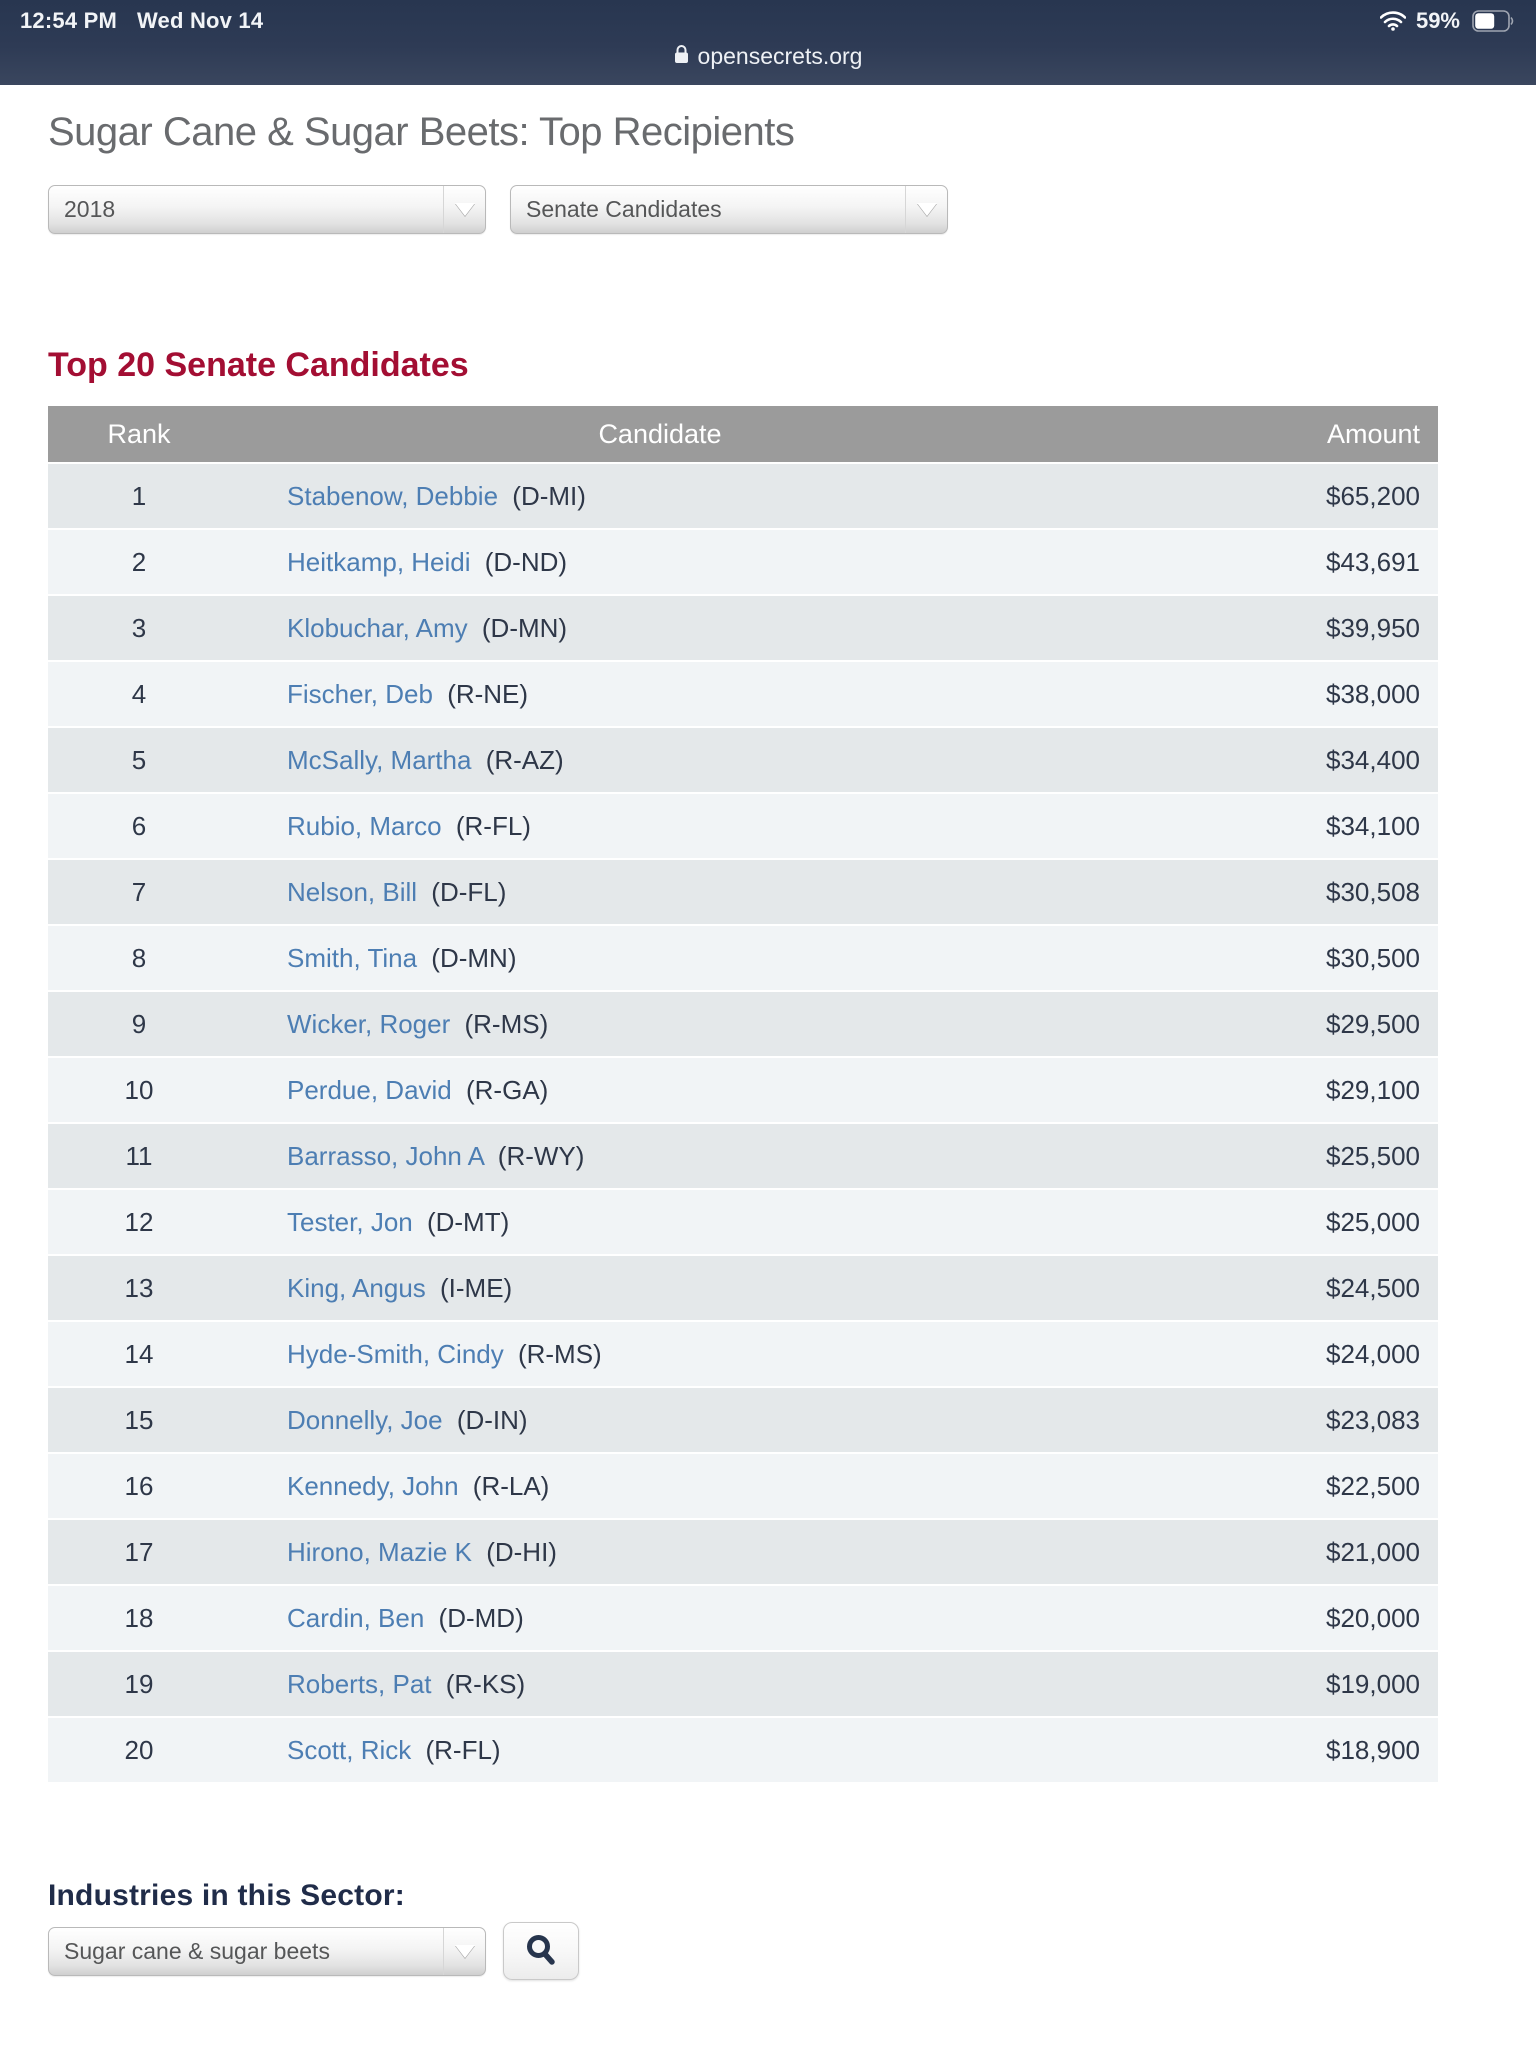 The image size is (1536, 2048). I want to click on candidate-link: Tester, Jon, so click(350, 1221).